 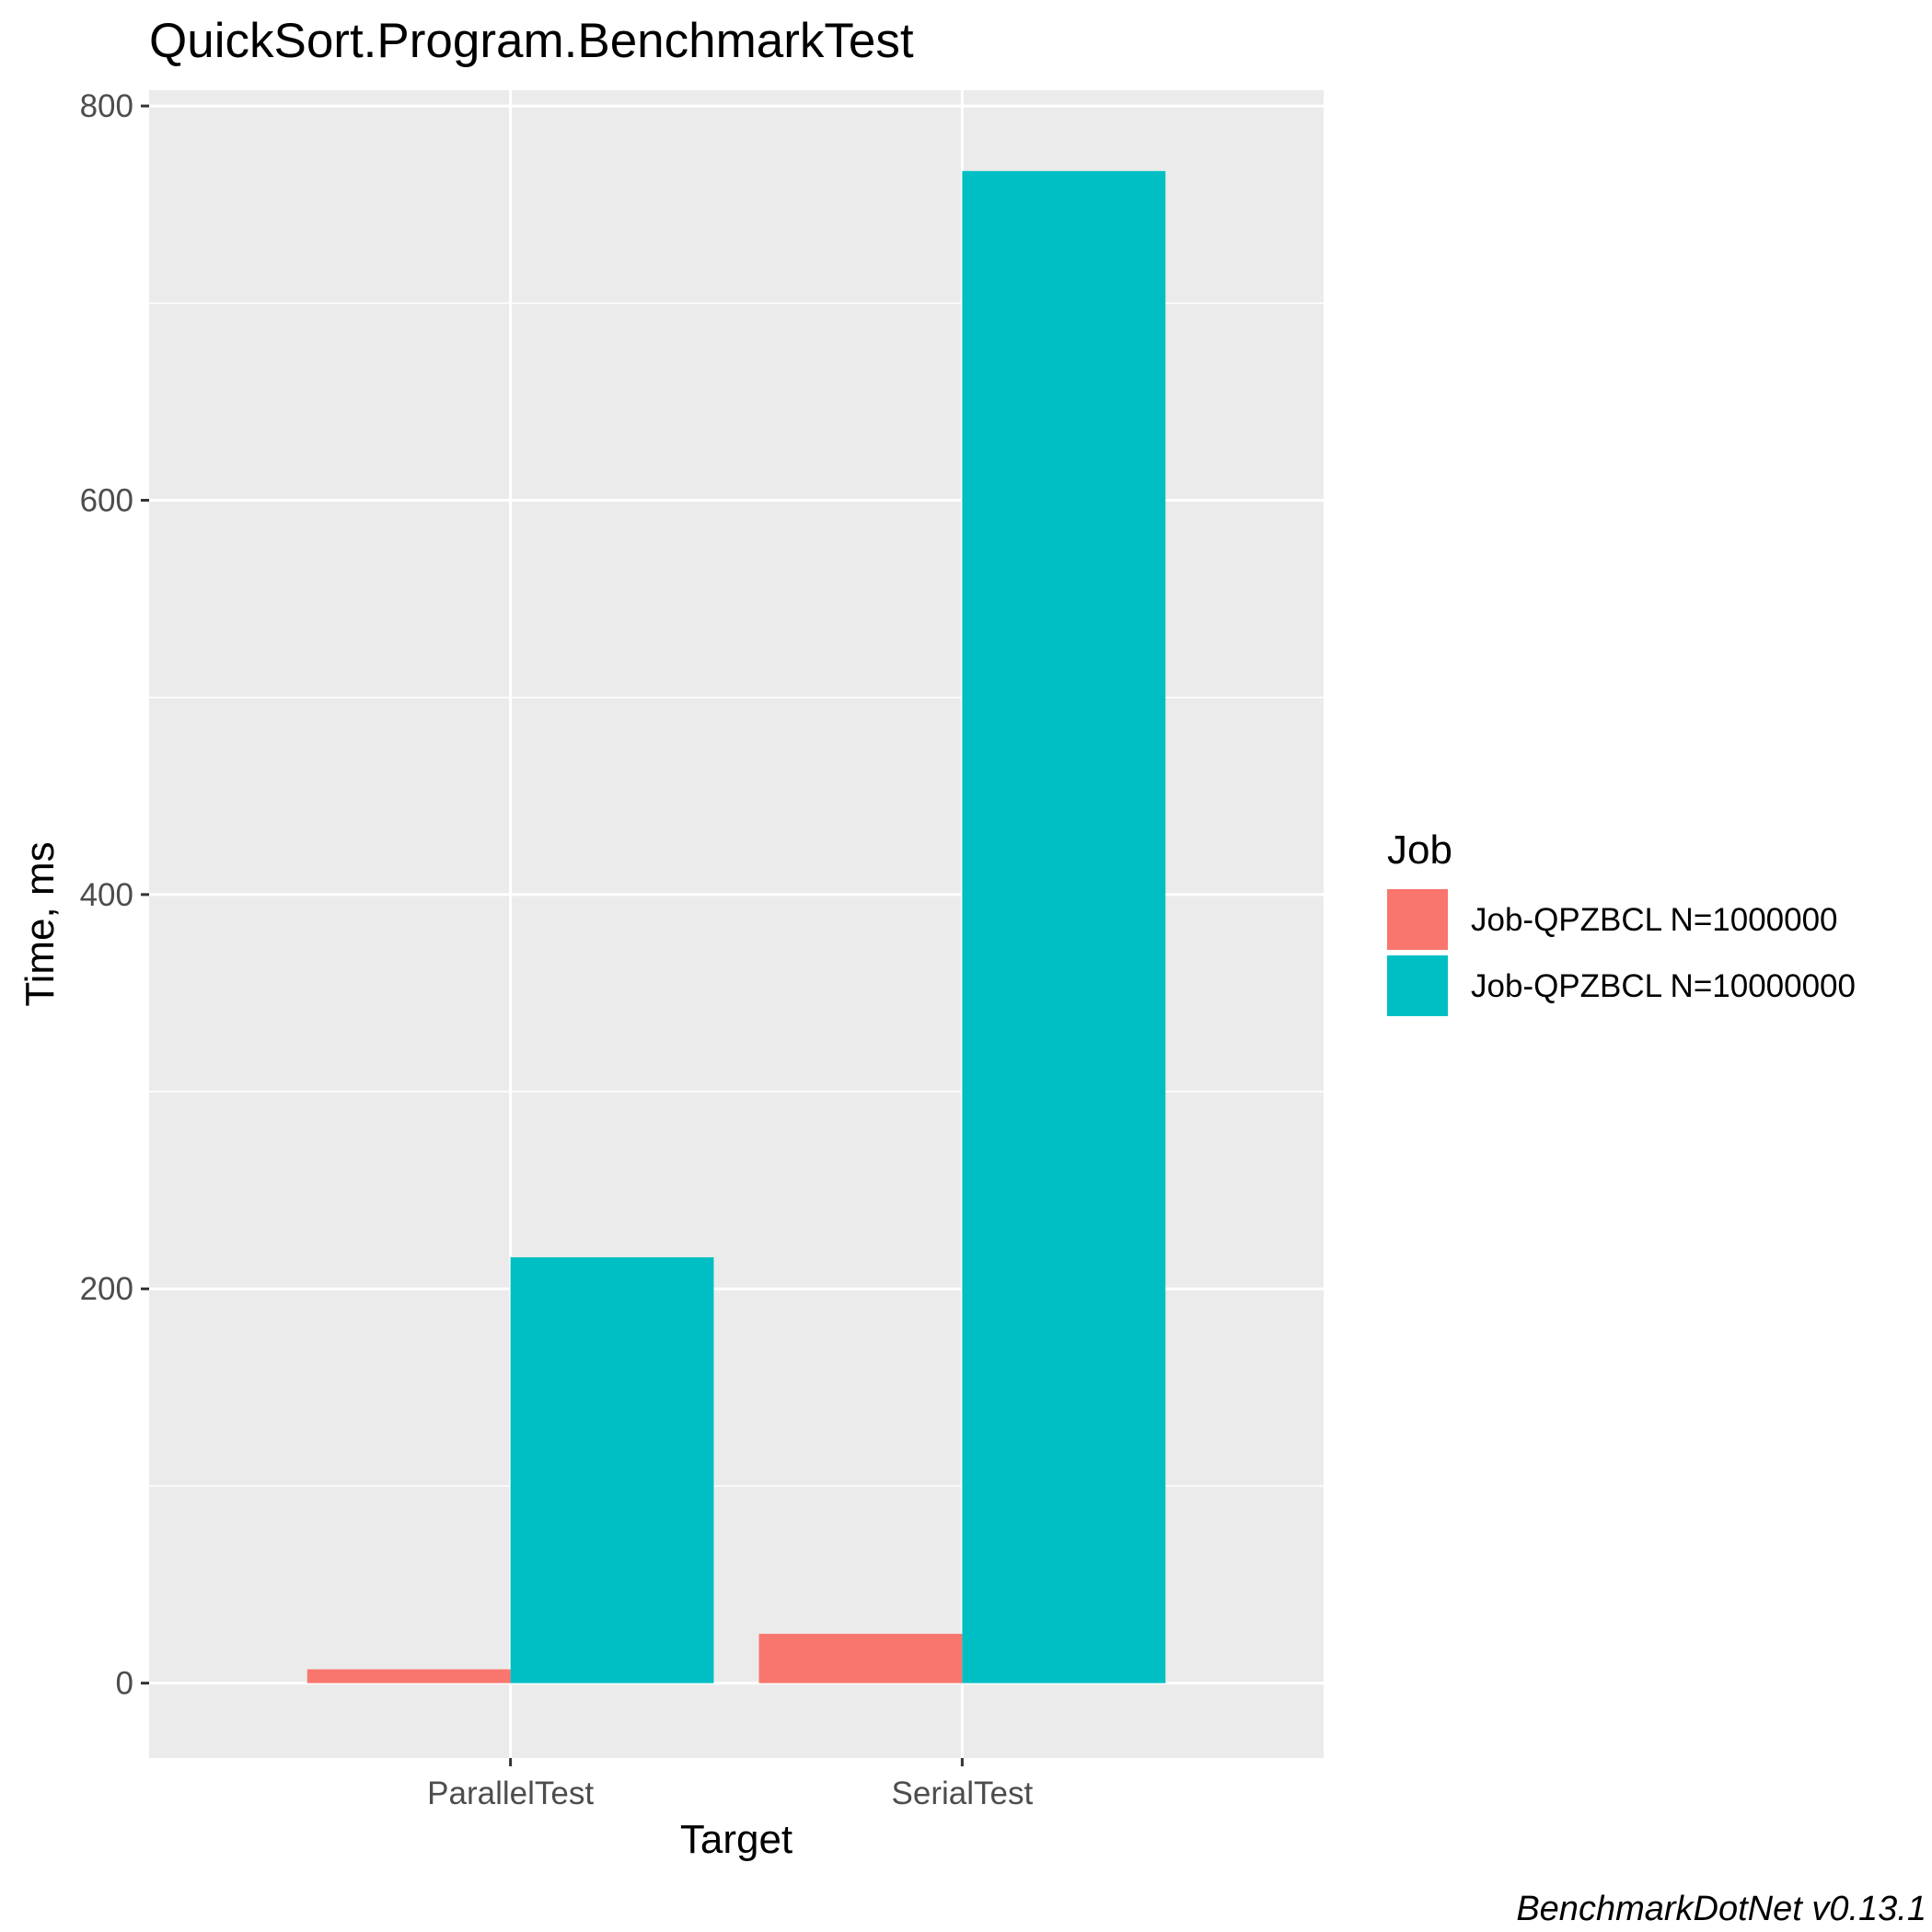 What do you see at coordinates (40, 924) in the screenshot?
I see `y-axis-title: Time, ms` at bounding box center [40, 924].